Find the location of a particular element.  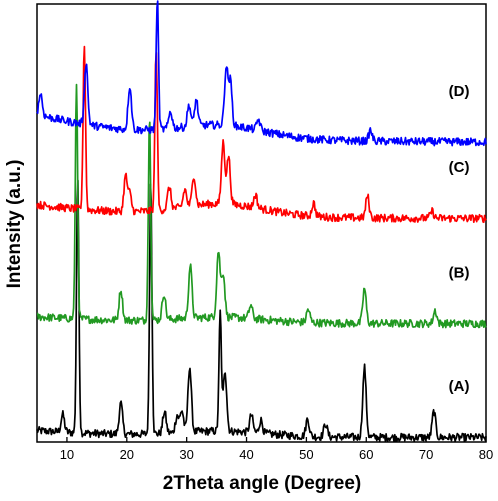

x-axis-title: 2Theta angle (Degree) is located at coordinates (262, 483).